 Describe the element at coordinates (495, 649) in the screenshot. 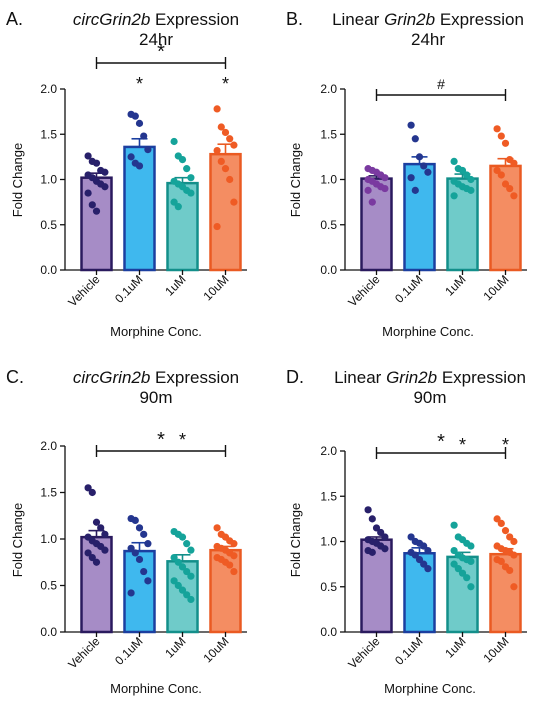

I see `x-tick-label-10uM: 10uM` at that location.